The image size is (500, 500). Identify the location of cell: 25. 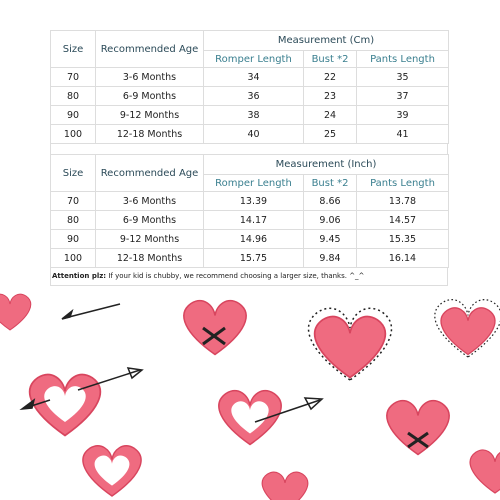
(330, 134).